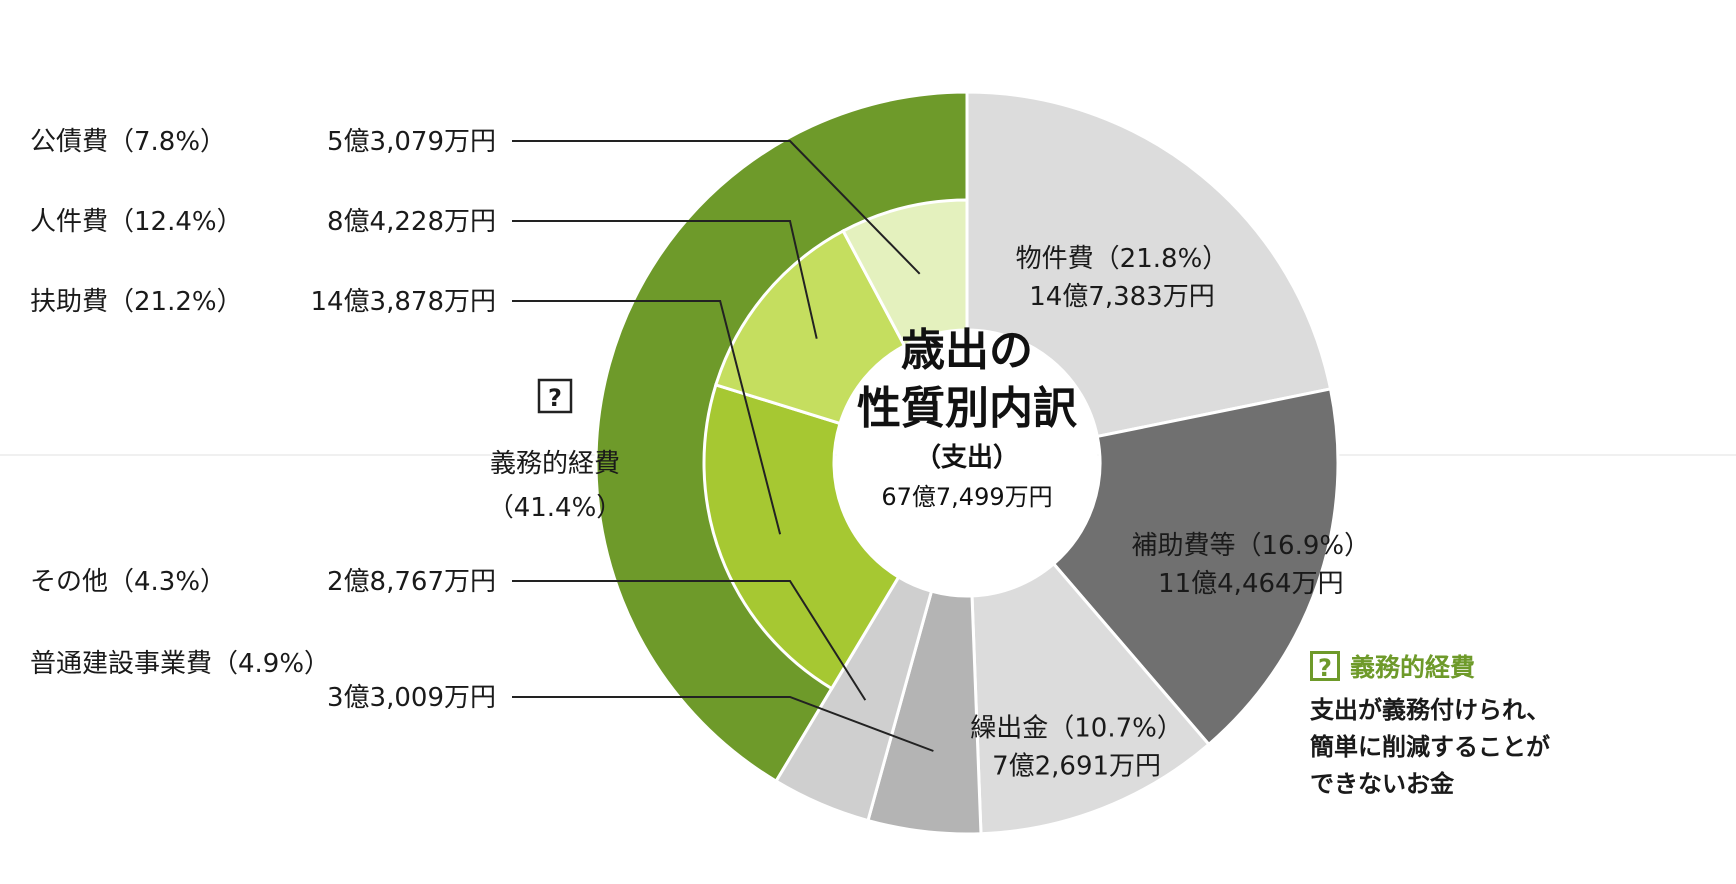 This screenshot has width=1736, height=884. What do you see at coordinates (1122, 259) in the screenshot?
I see `slice-label-name-1: 物件費（21.8%）` at bounding box center [1122, 259].